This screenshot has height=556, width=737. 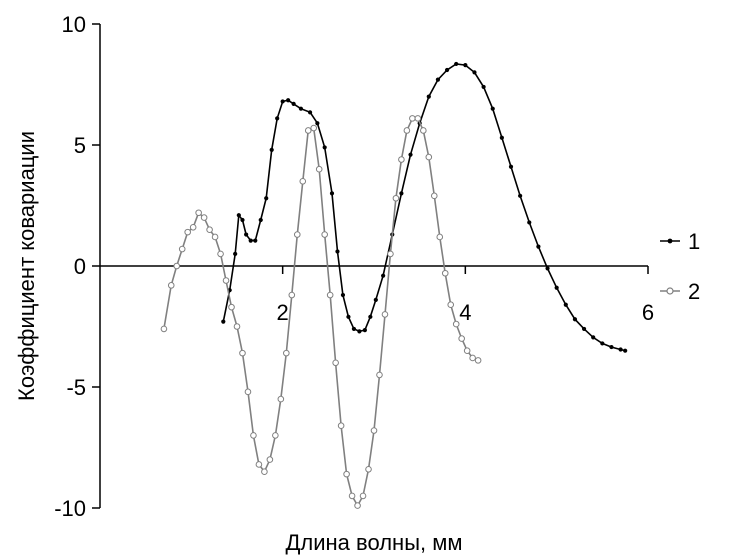 What do you see at coordinates (76, 387) in the screenshot?
I see `y-tick-label: -5` at bounding box center [76, 387].